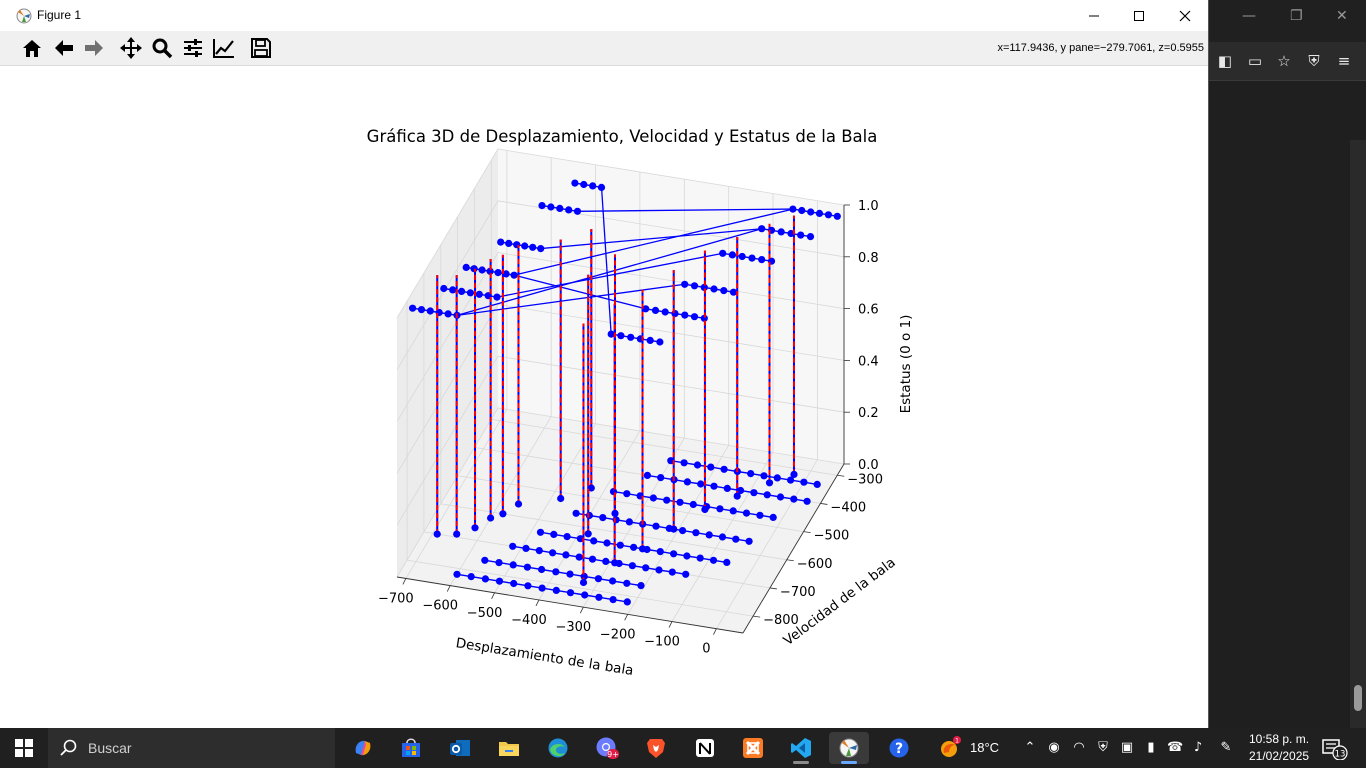  Describe the element at coordinates (32, 48) in the screenshot. I see `home-button` at that location.